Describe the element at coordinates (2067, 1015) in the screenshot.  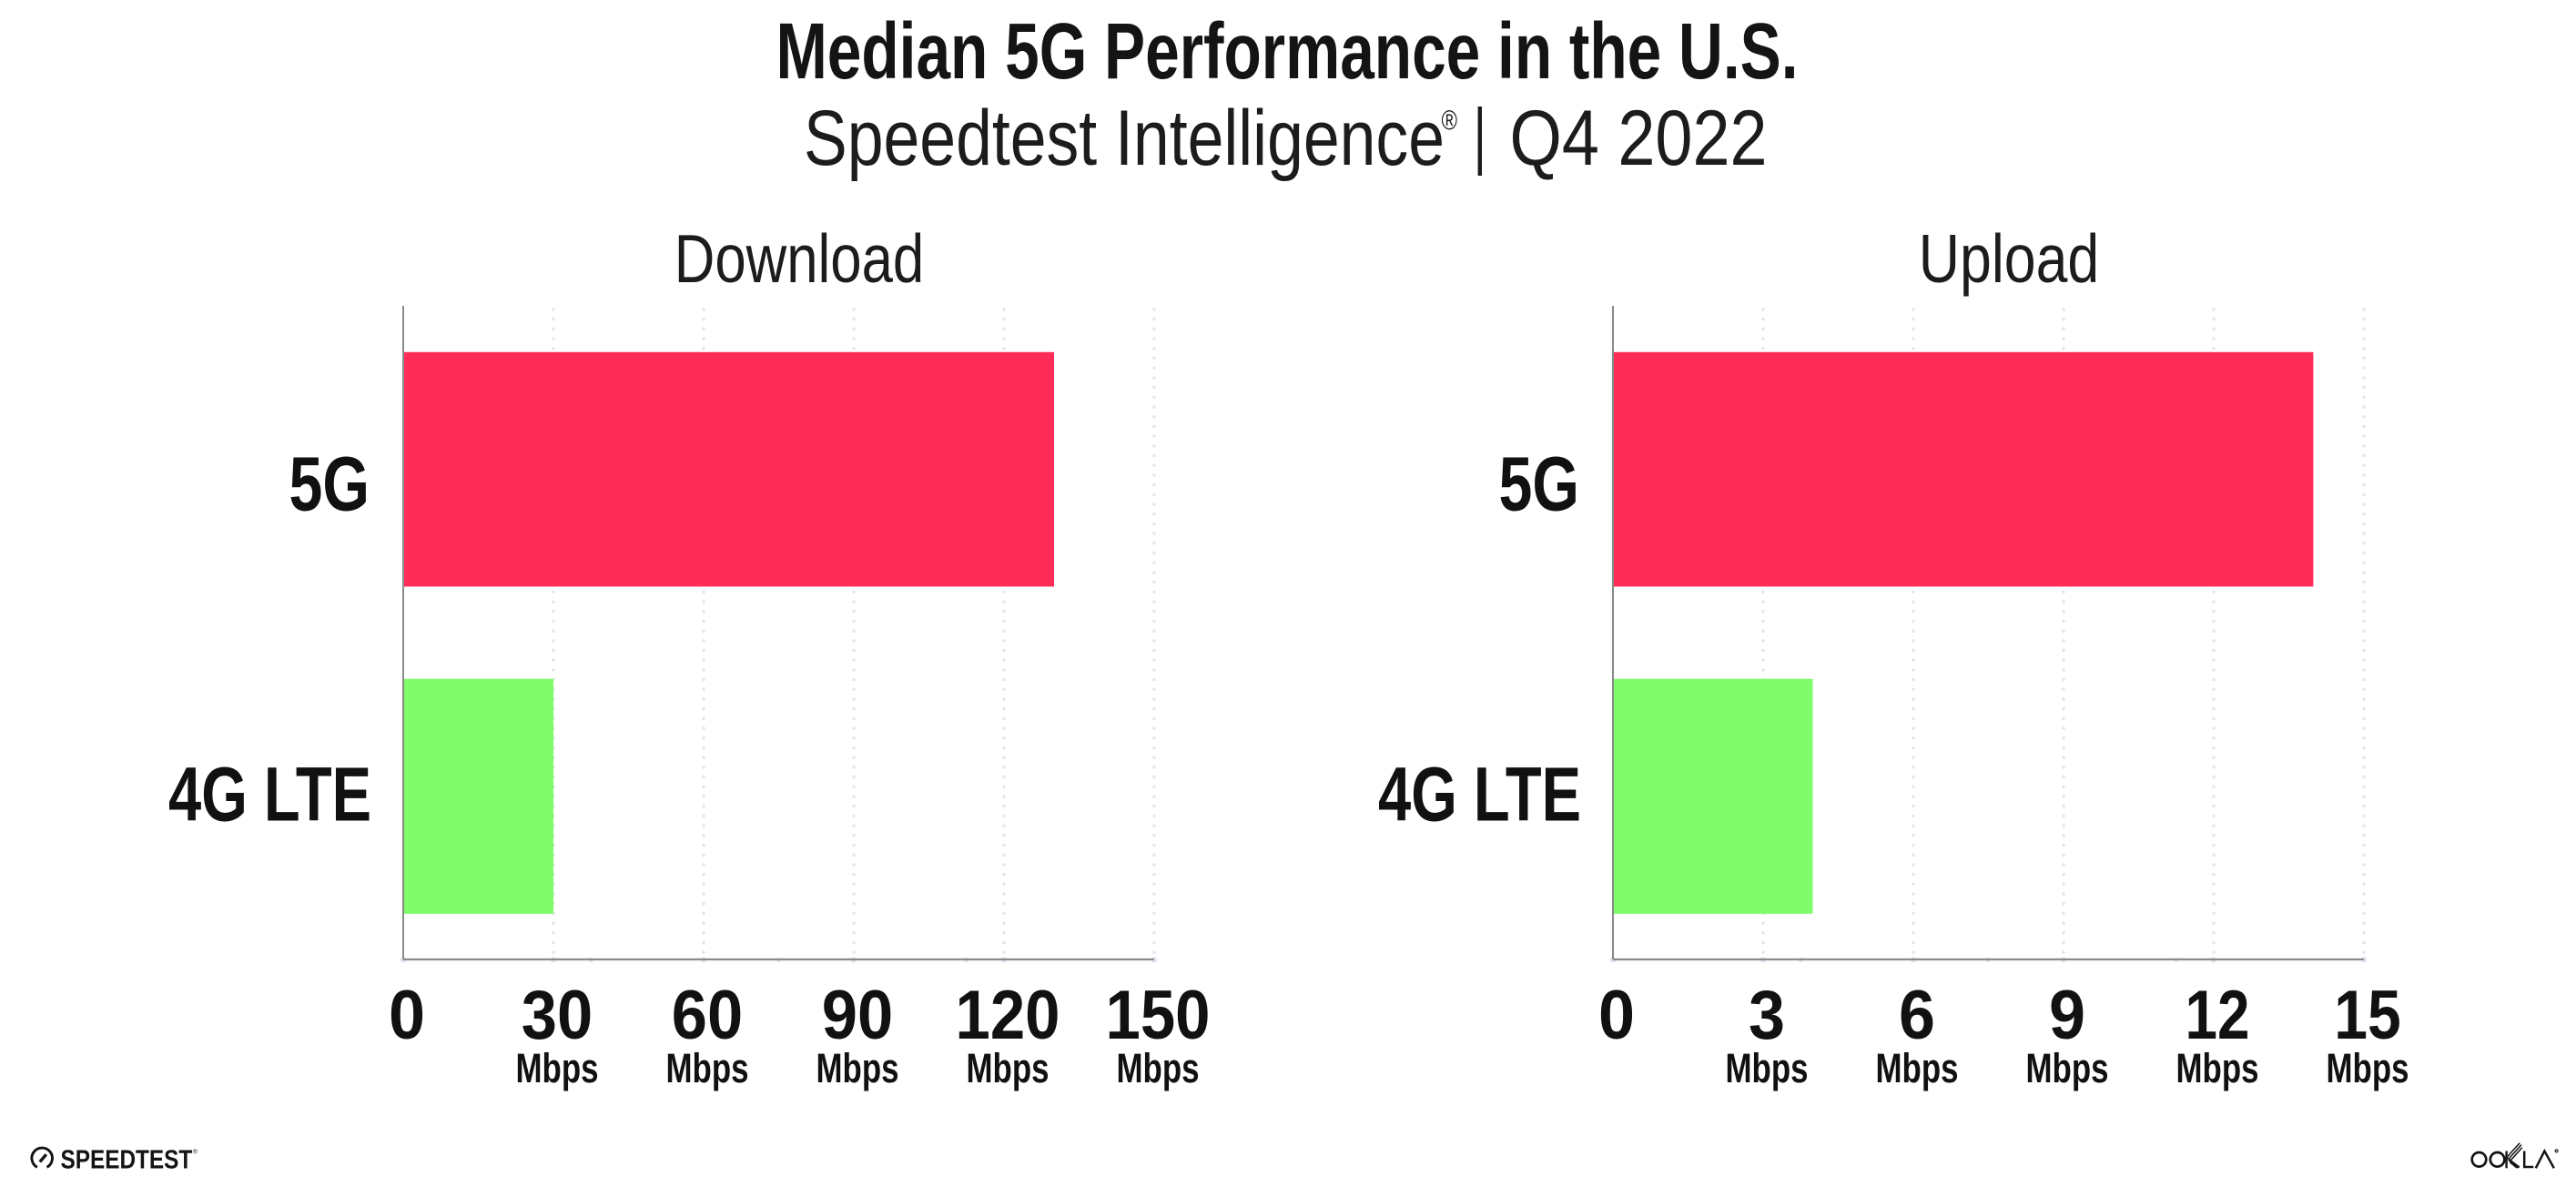
I see `svg-text: 9` at that location.